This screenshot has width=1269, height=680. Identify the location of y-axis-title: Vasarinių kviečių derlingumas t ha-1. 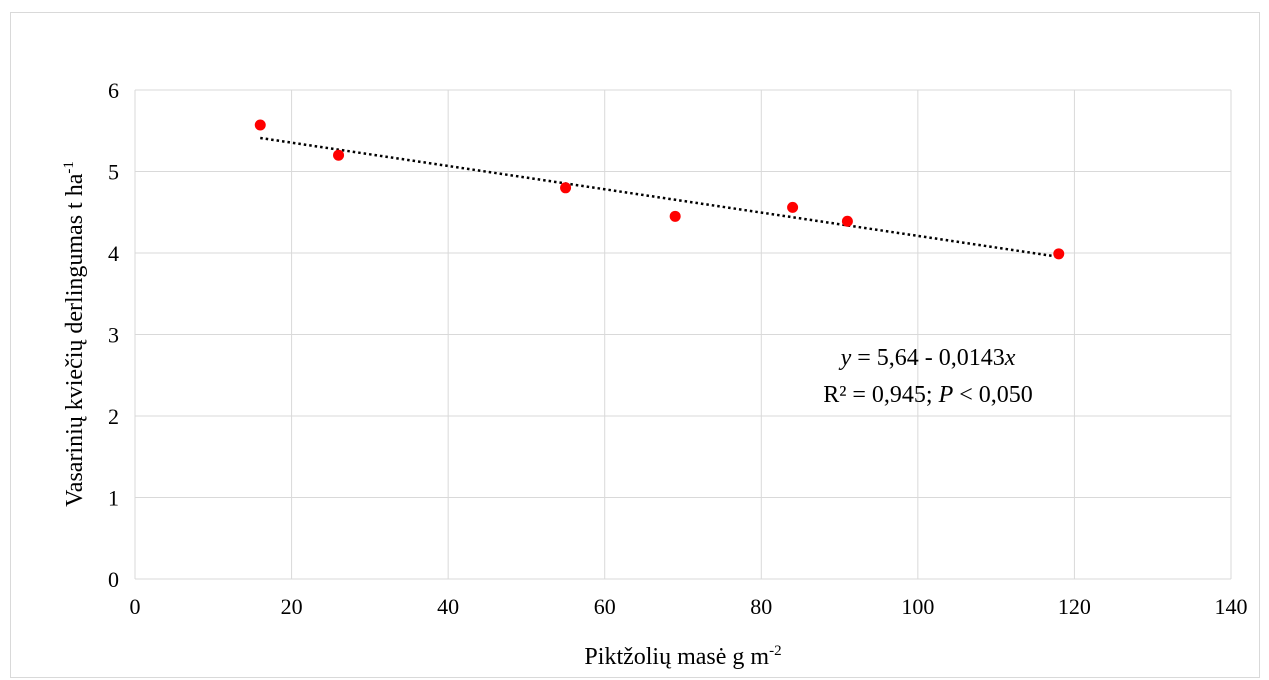
(74, 334).